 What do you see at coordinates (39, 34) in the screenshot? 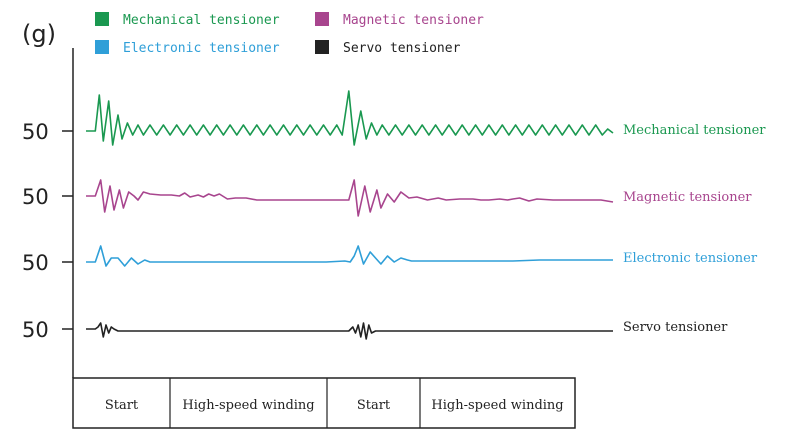
I see `y-unit-label: (g)` at bounding box center [39, 34].